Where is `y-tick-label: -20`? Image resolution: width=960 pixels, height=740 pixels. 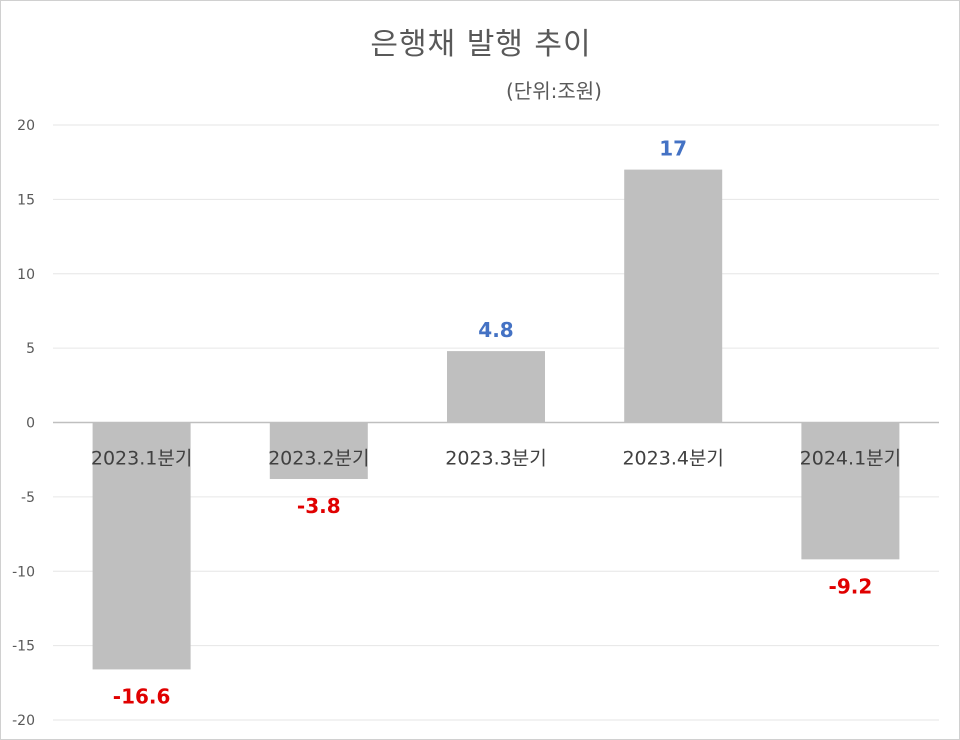 y-tick-label: -20 is located at coordinates (23, 721).